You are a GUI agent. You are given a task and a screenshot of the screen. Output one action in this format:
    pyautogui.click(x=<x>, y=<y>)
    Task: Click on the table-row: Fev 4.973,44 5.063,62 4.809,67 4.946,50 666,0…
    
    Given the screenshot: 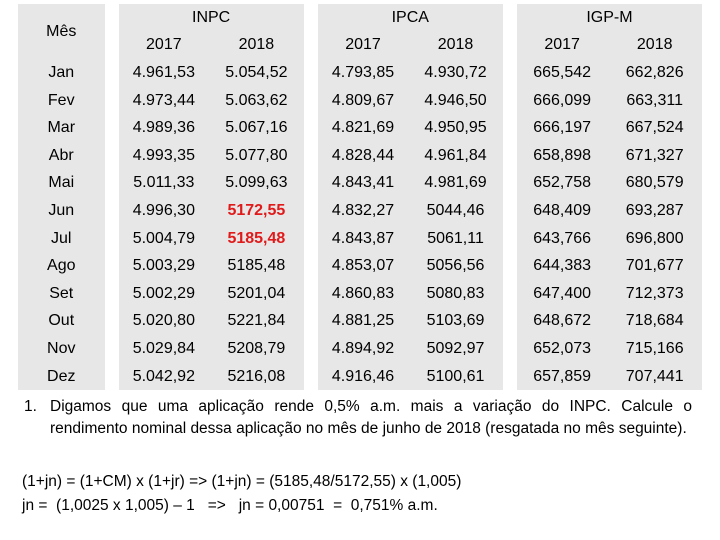 What is the action you would take?
    pyautogui.click(x=360, y=100)
    